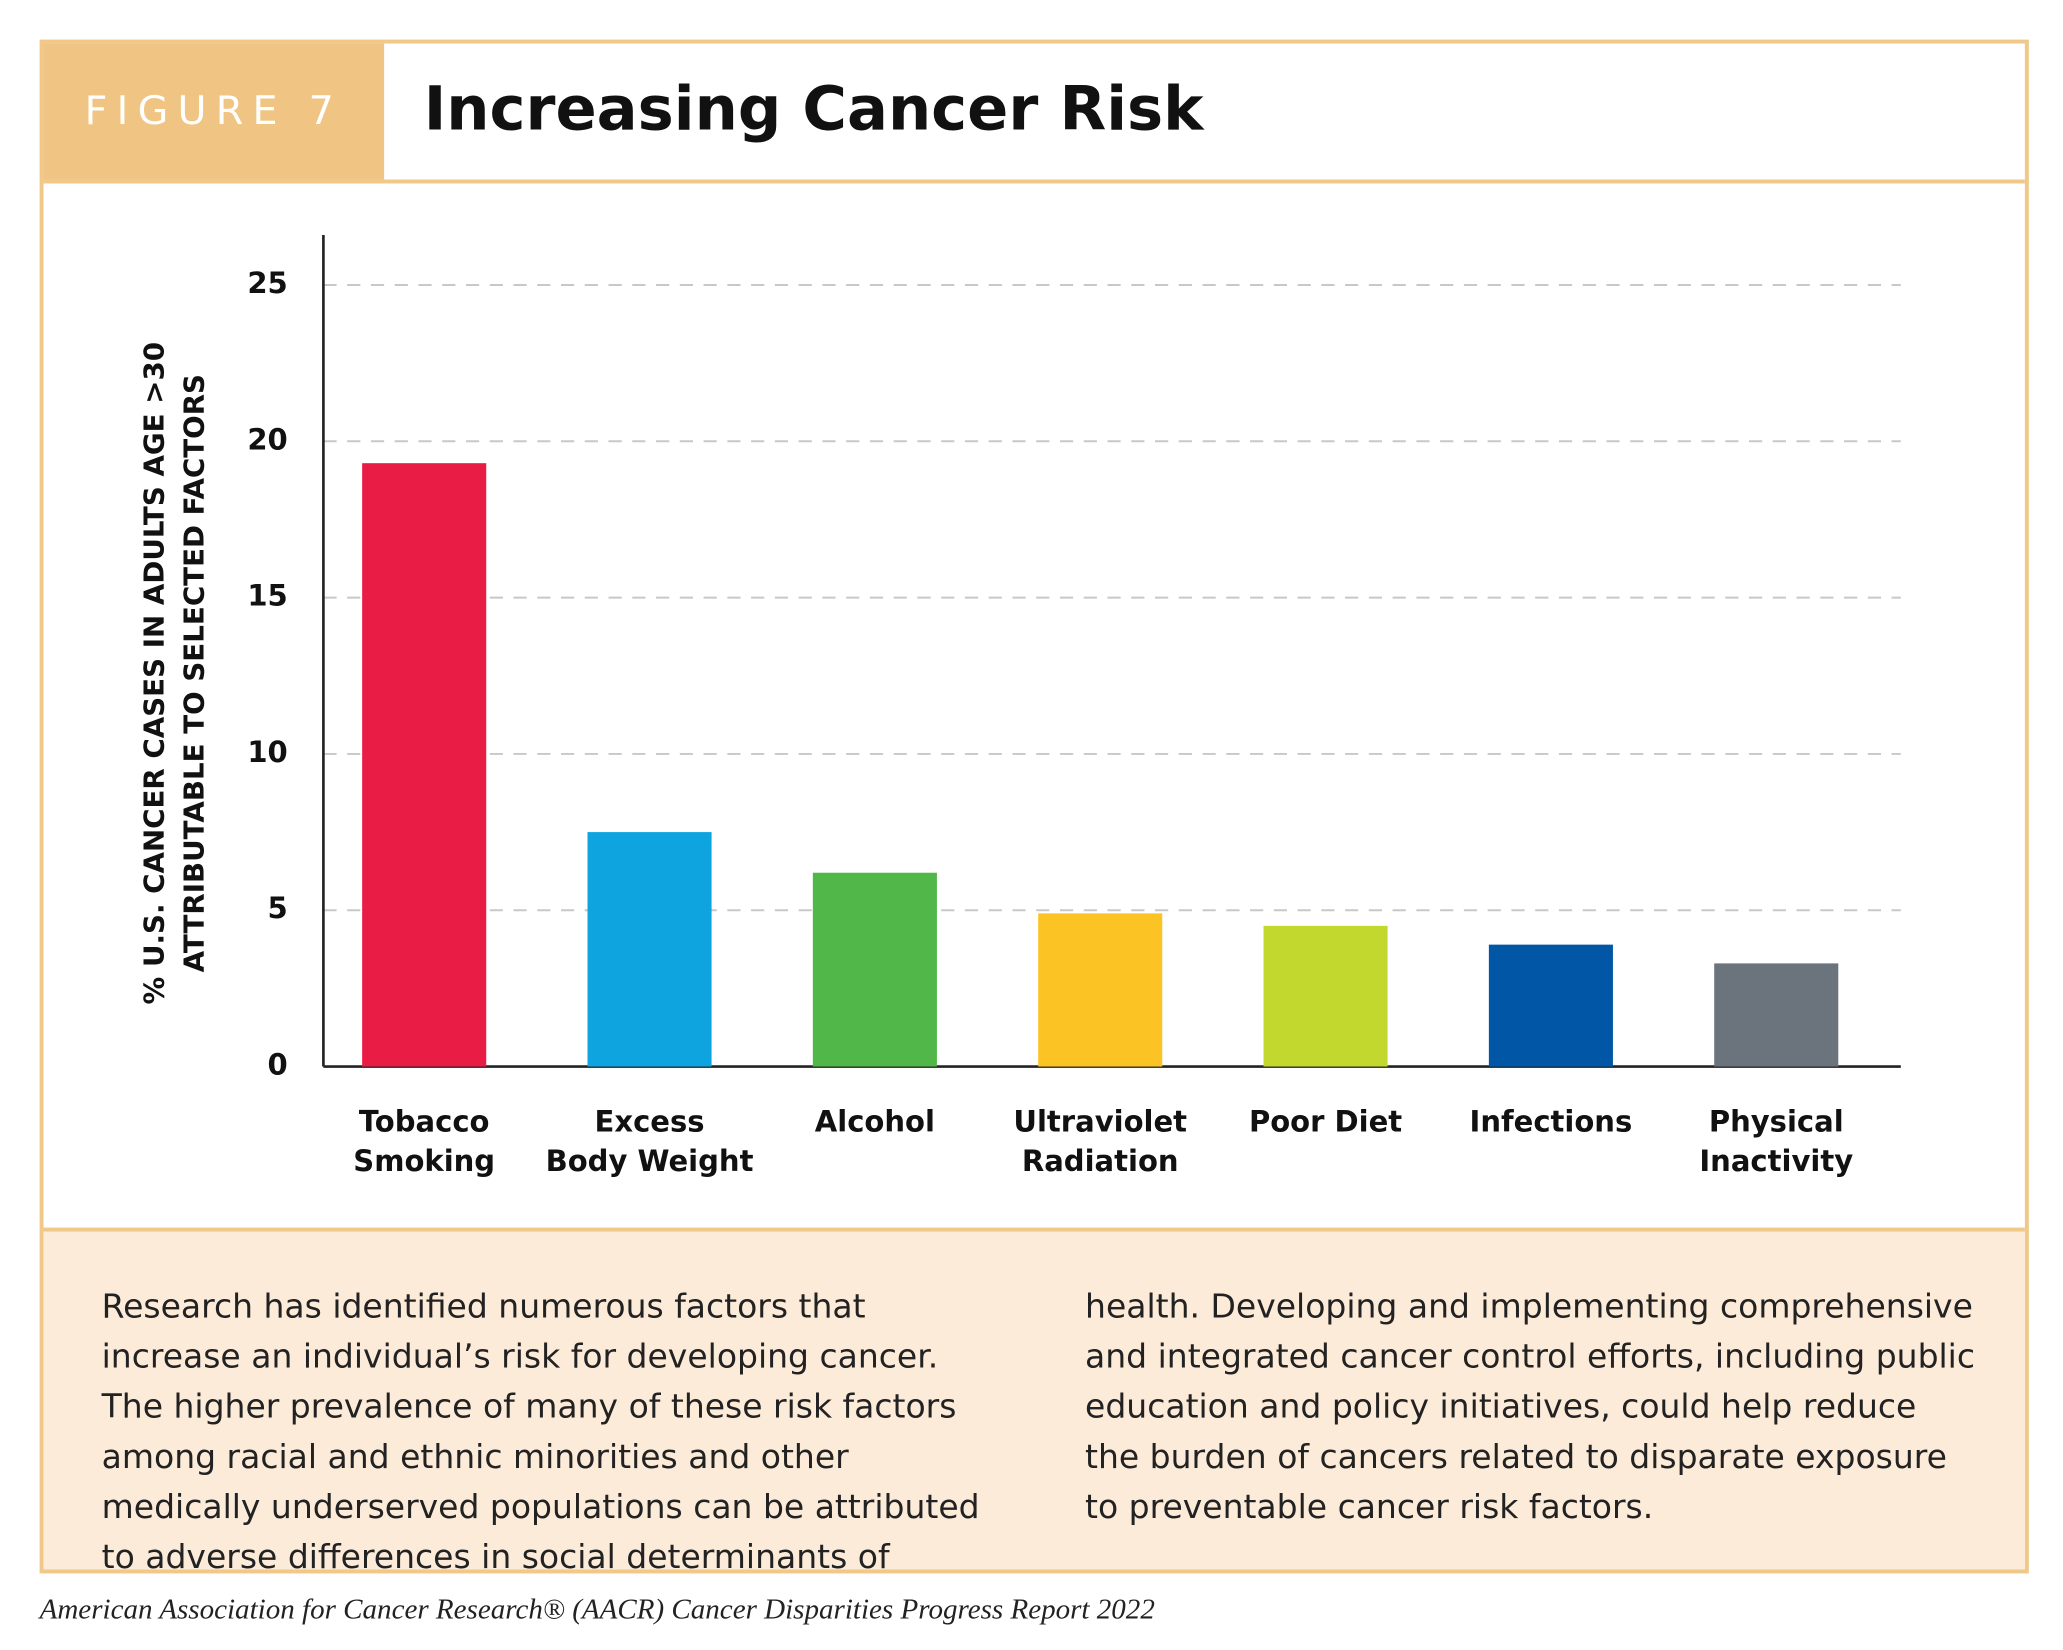  Describe the element at coordinates (154, 673) in the screenshot. I see `y-axis-label: % U.S. CANCER CASES IN ADULTS AGE >30` at that location.